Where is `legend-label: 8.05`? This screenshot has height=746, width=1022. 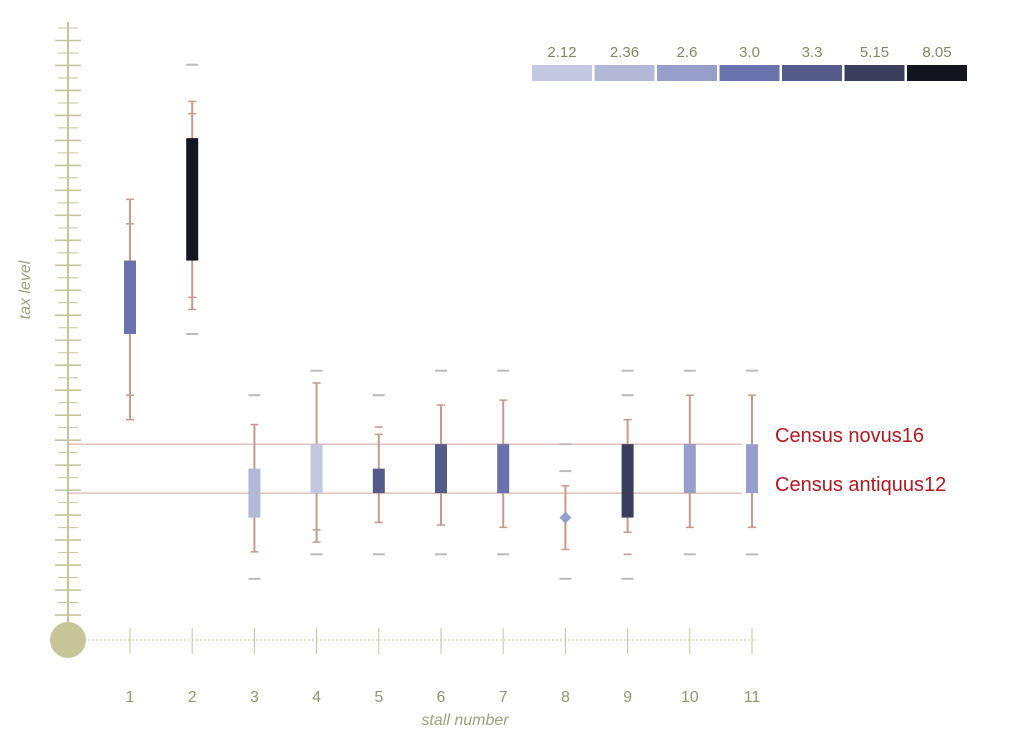 legend-label: 8.05 is located at coordinates (936, 52).